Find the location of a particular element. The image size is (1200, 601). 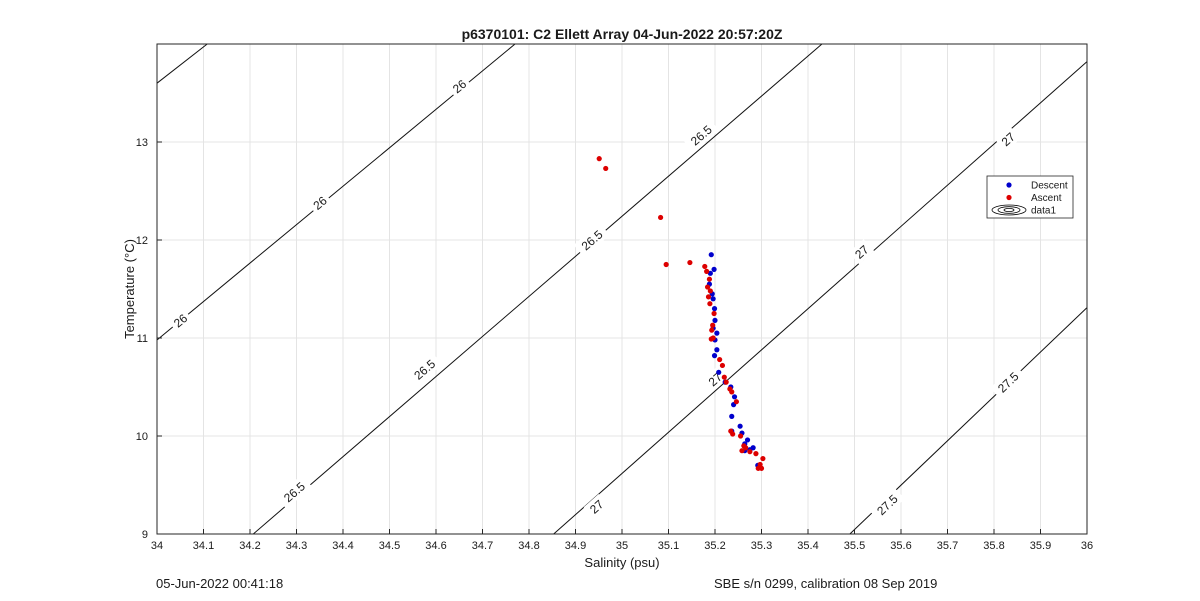

x-tick-label: 35.7 is located at coordinates (947, 546).